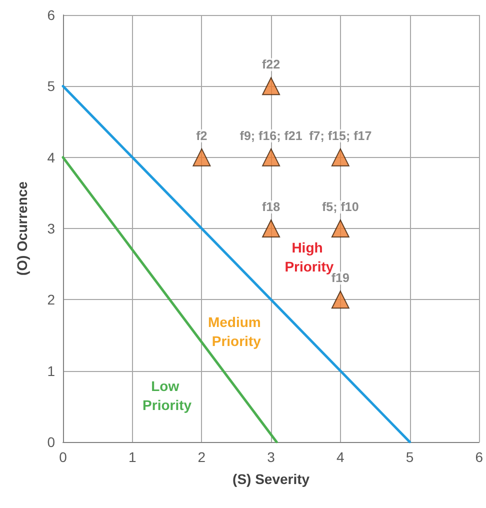  What do you see at coordinates (51, 442) in the screenshot?
I see `y-tick-label: 0` at bounding box center [51, 442].